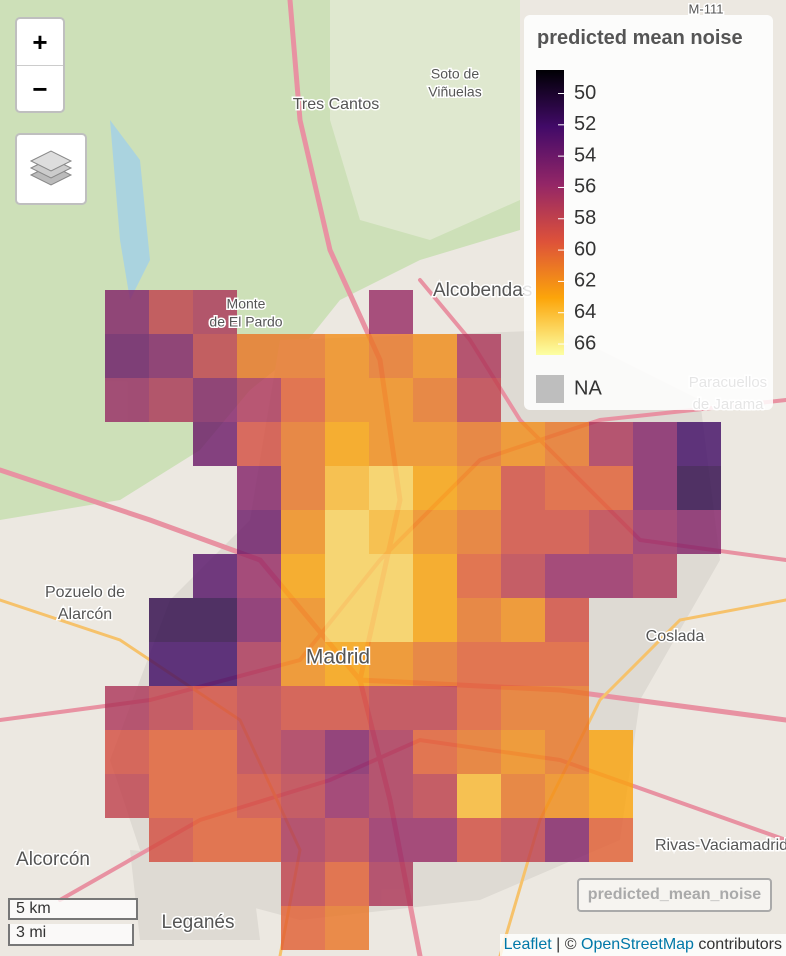  I want to click on open-area, so click(425, 120).